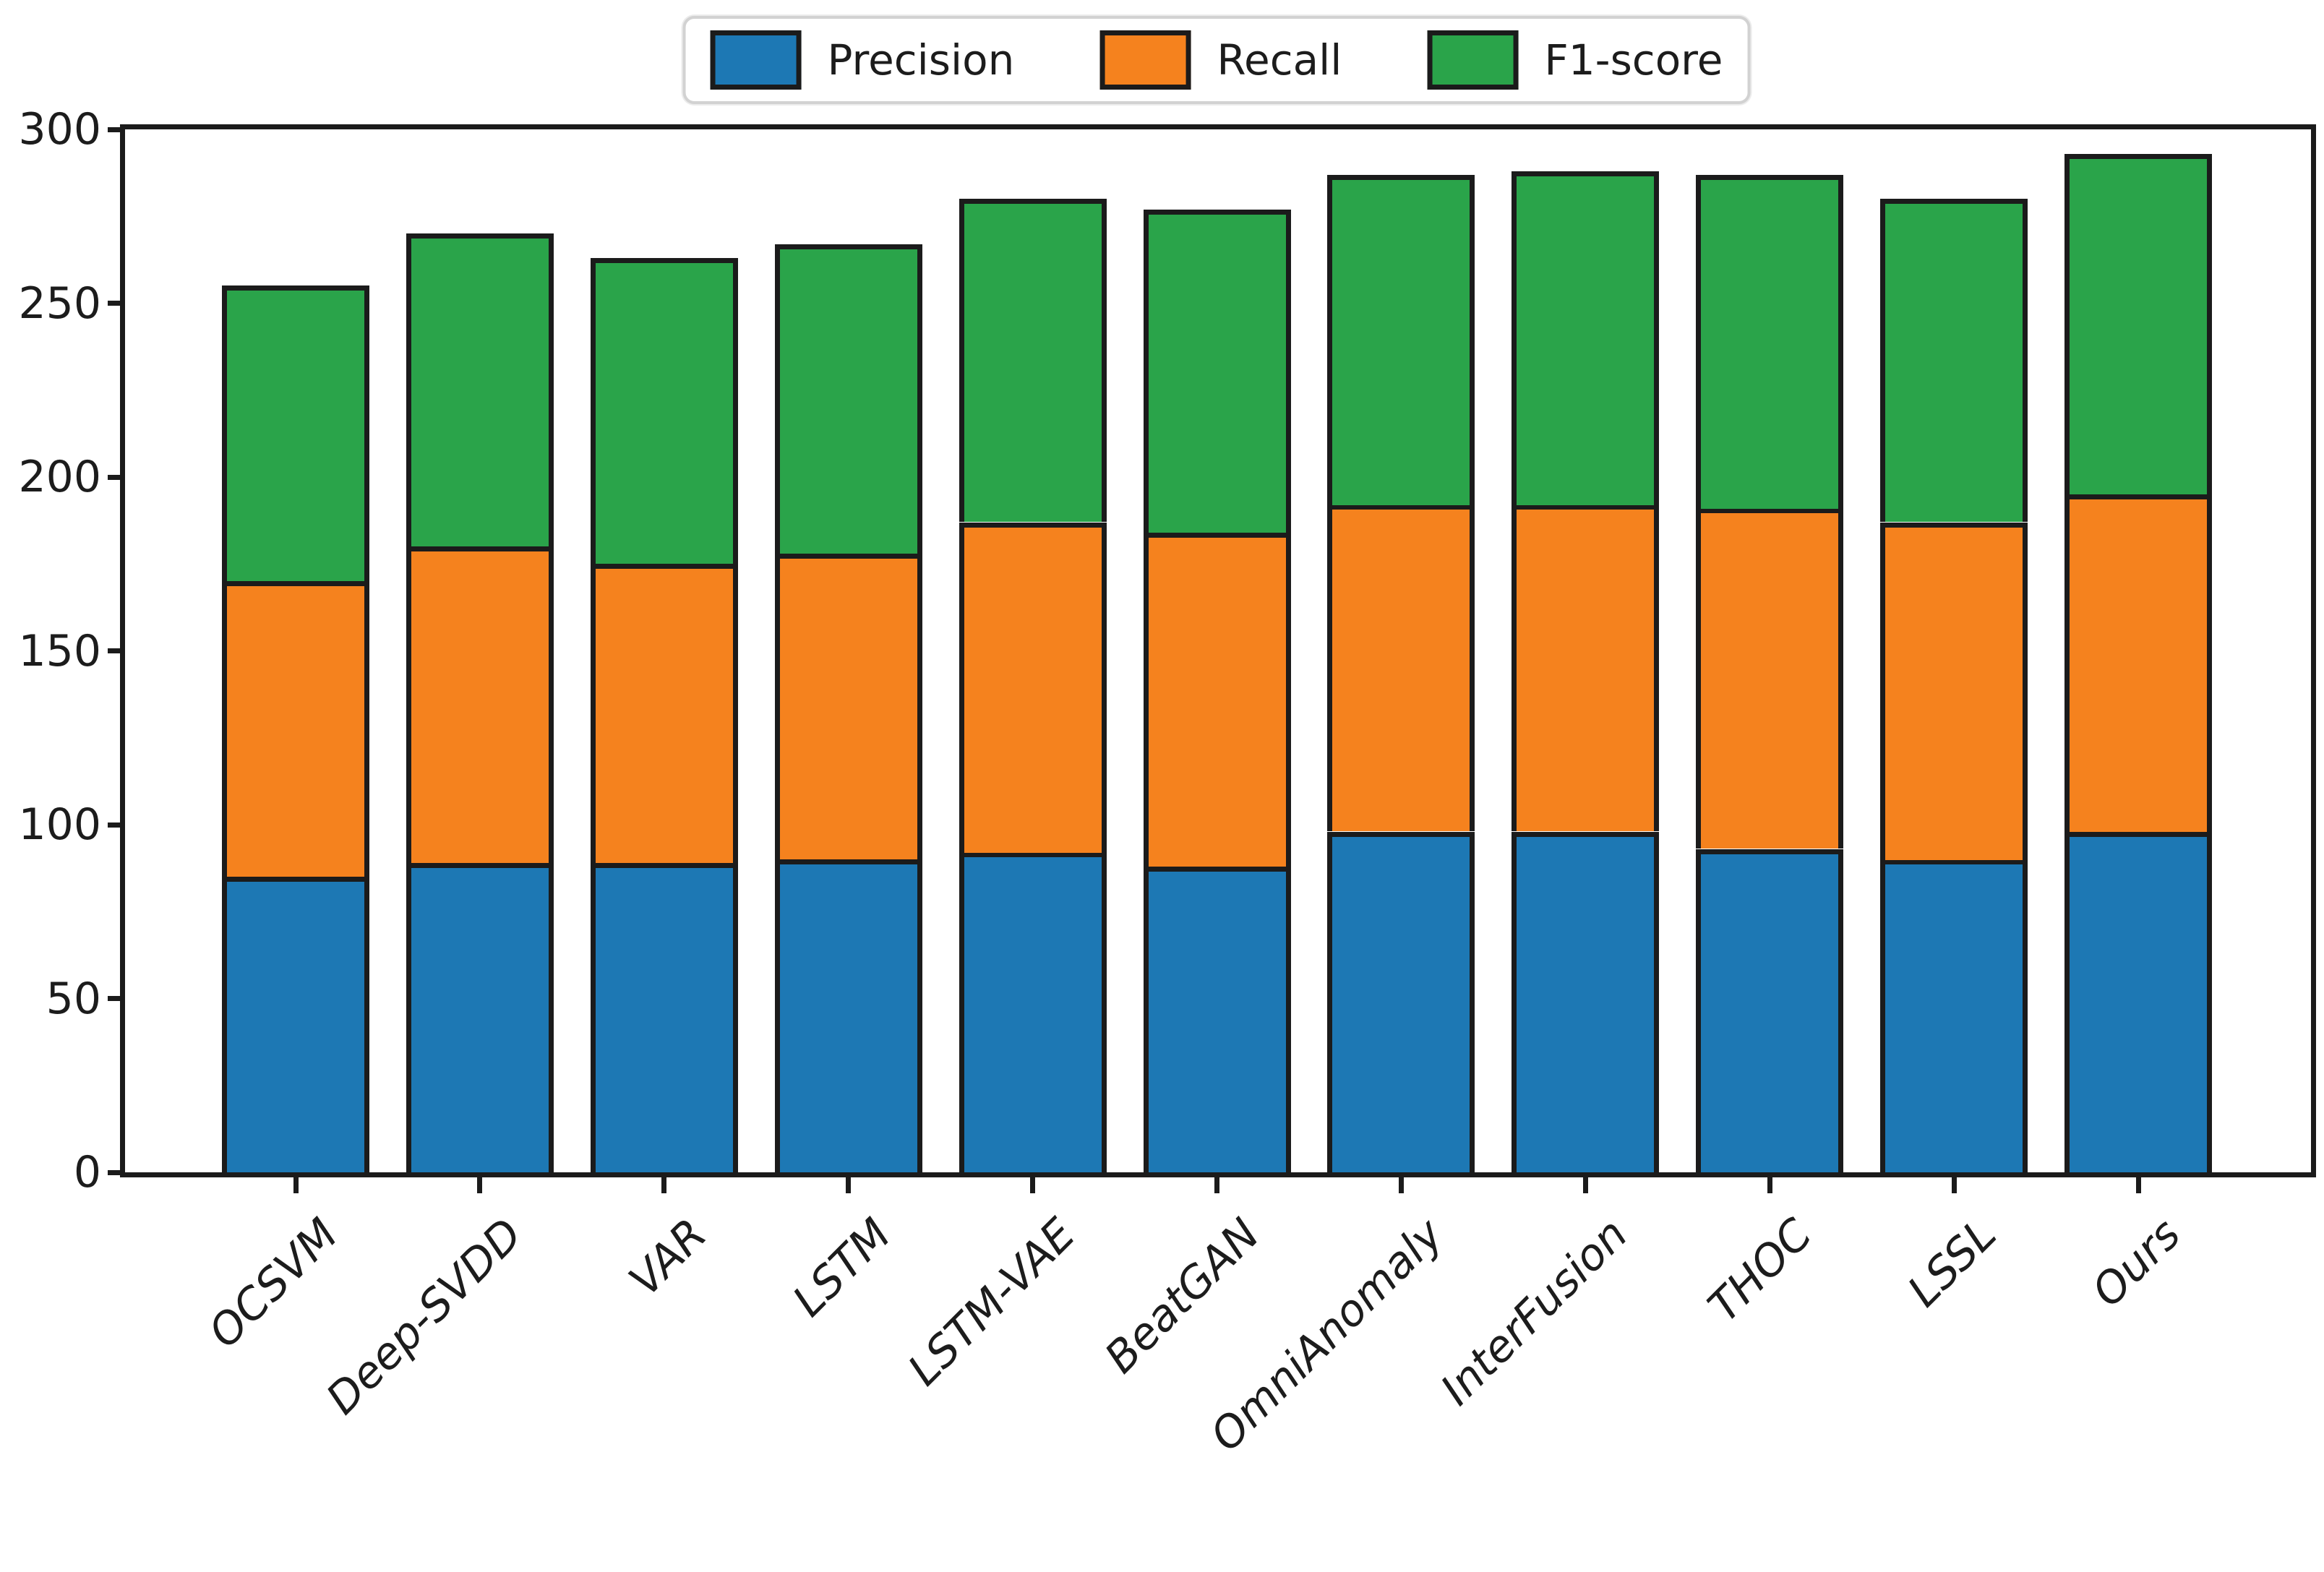  I want to click on bar-segment-precision-beatgan, so click(1217, 1019).